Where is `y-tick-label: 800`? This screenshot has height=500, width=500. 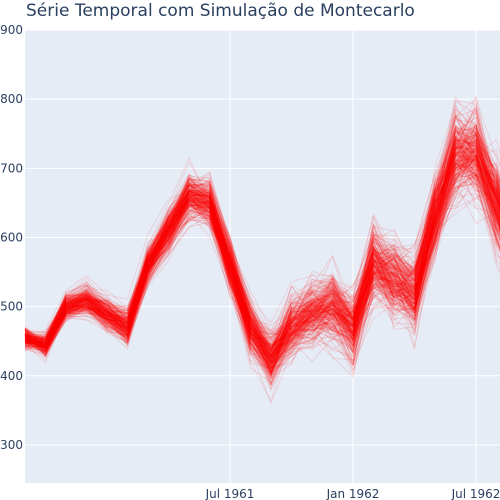 y-tick-label: 800 is located at coordinates (11, 99).